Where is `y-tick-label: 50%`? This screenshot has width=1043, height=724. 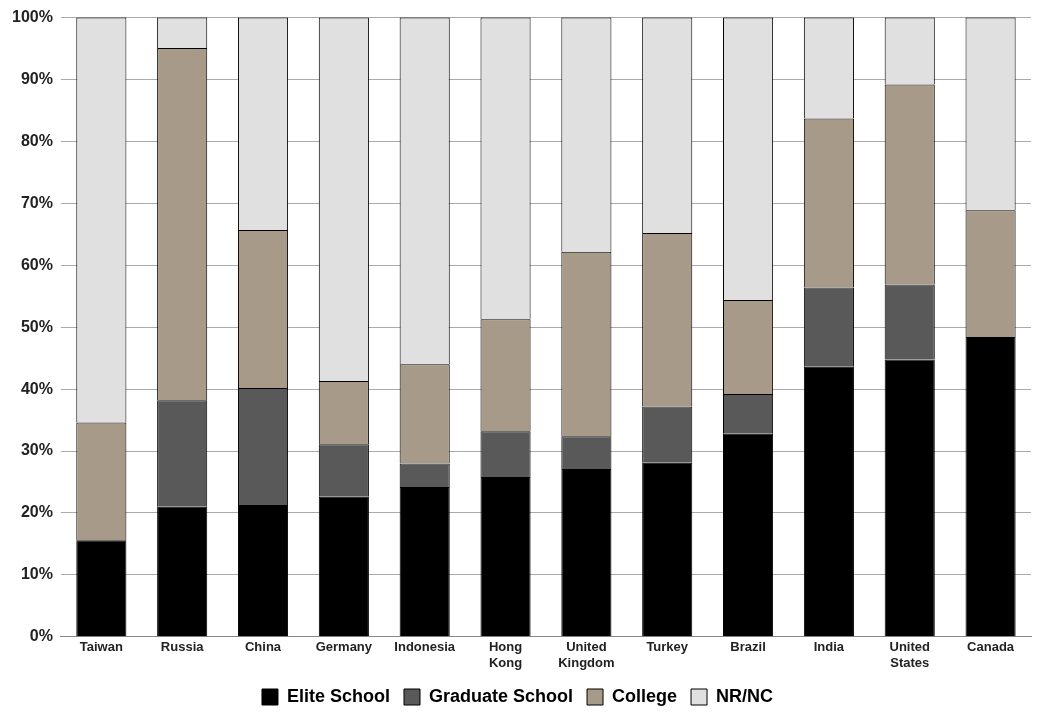
y-tick-label: 50% is located at coordinates (36, 326).